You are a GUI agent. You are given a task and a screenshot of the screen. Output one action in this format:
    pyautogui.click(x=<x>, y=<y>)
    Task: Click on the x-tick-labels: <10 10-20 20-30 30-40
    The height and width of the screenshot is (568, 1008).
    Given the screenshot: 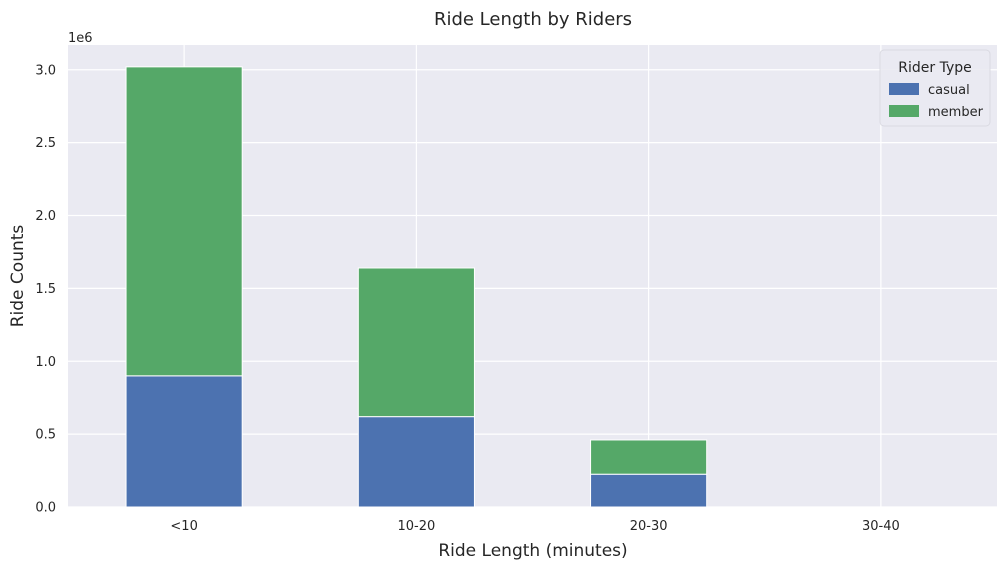 What is the action you would take?
    pyautogui.click(x=534, y=526)
    